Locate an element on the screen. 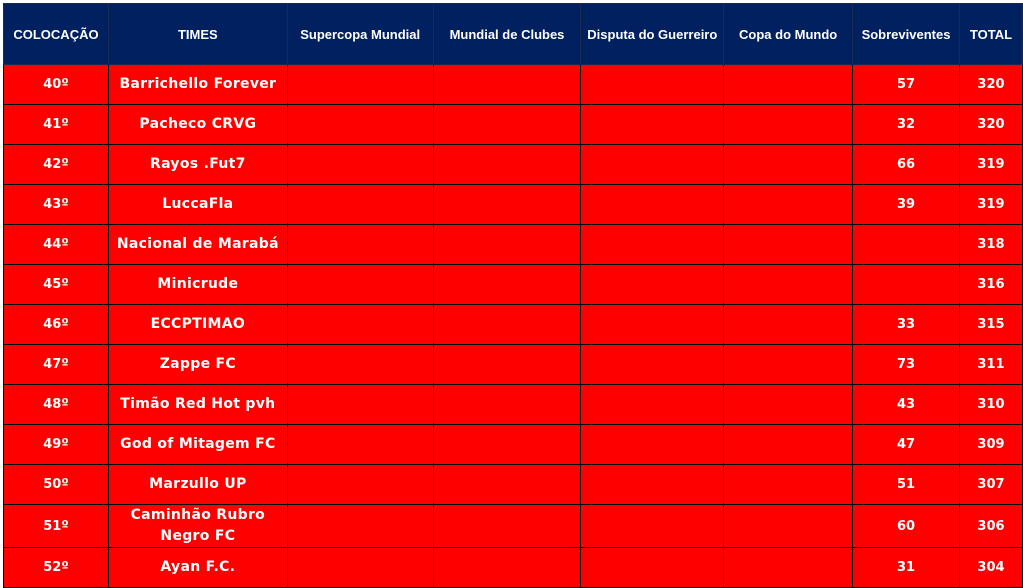  position-cell: 41º is located at coordinates (56, 124).